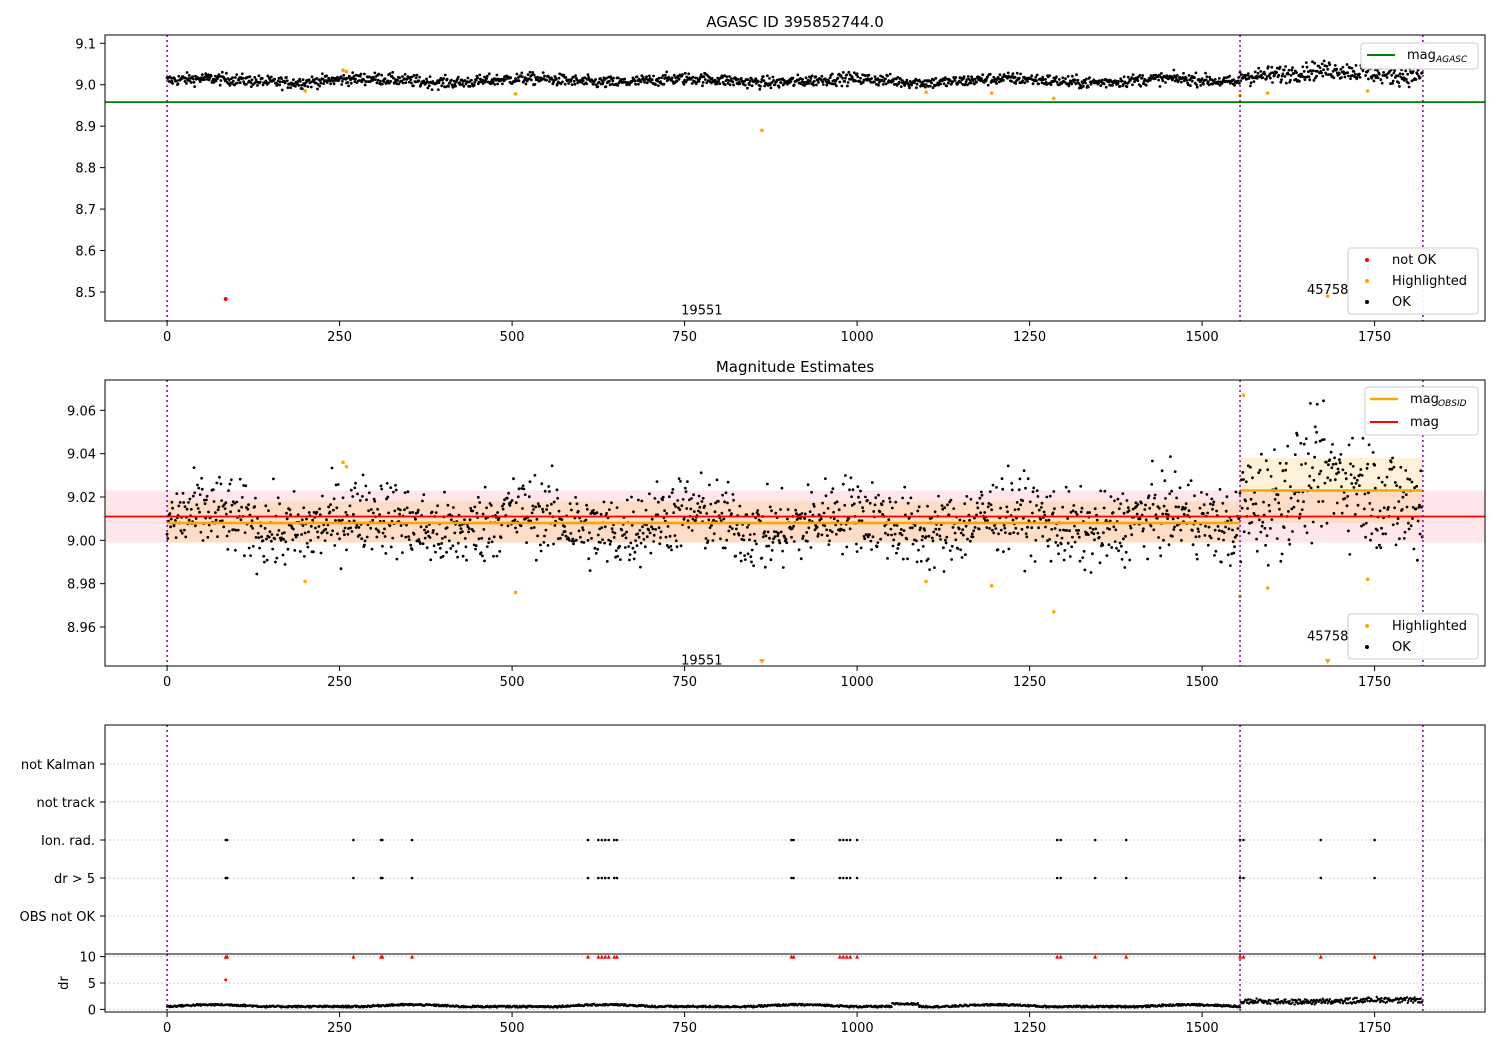 This screenshot has height=1050, width=1500. Describe the element at coordinates (225, 299) in the screenshot. I see `not-ok-point` at that location.